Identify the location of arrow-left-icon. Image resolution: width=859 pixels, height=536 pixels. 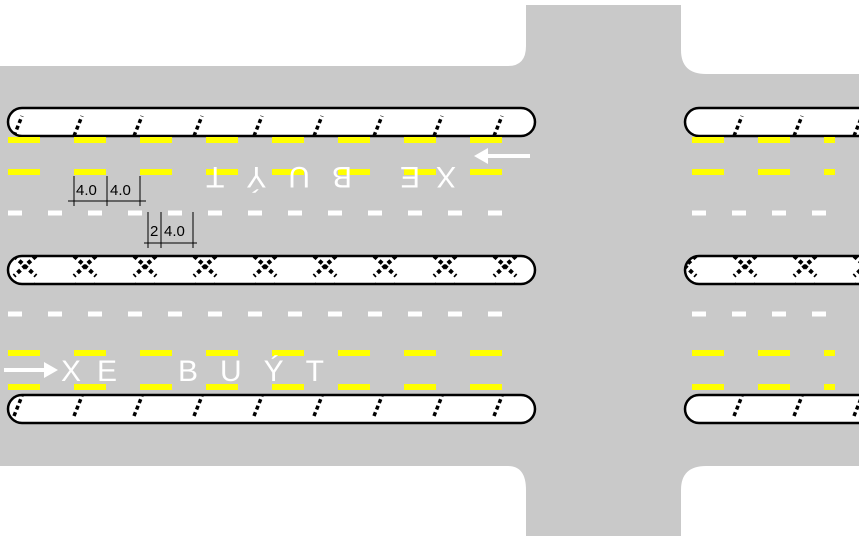
(502, 156).